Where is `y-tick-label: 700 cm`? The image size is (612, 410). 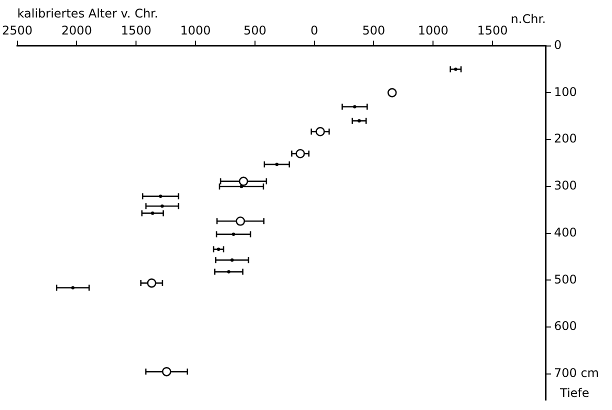 y-tick-label: 700 cm is located at coordinates (577, 373).